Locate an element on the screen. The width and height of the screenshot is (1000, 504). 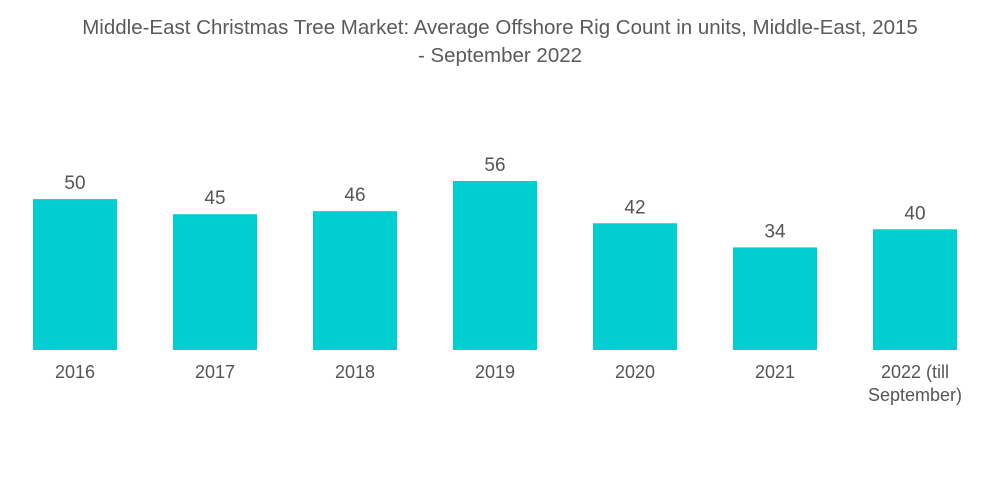
x-tick-label-0: 2016 is located at coordinates (75, 372).